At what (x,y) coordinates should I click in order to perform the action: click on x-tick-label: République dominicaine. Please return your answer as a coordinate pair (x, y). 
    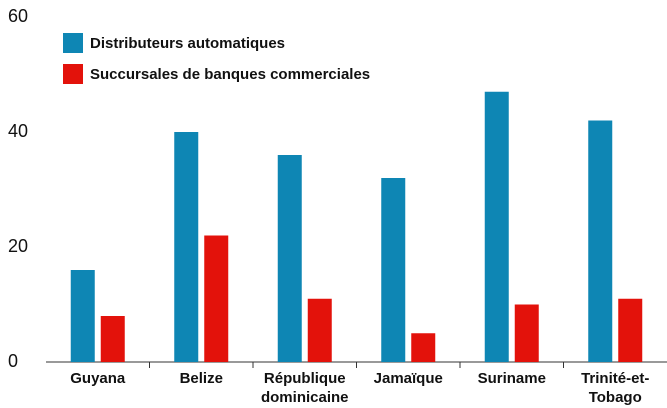
    Looking at the image, I should click on (304, 388).